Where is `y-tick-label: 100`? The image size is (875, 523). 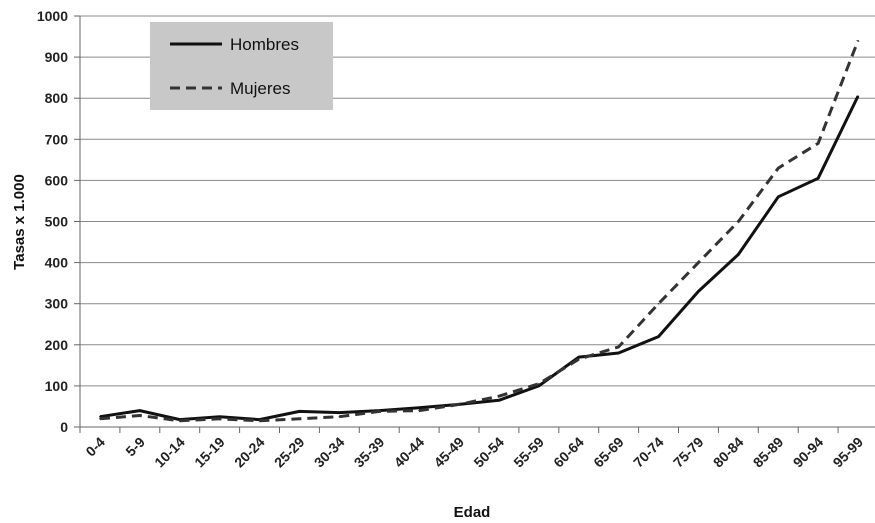 y-tick-label: 100 is located at coordinates (57, 386).